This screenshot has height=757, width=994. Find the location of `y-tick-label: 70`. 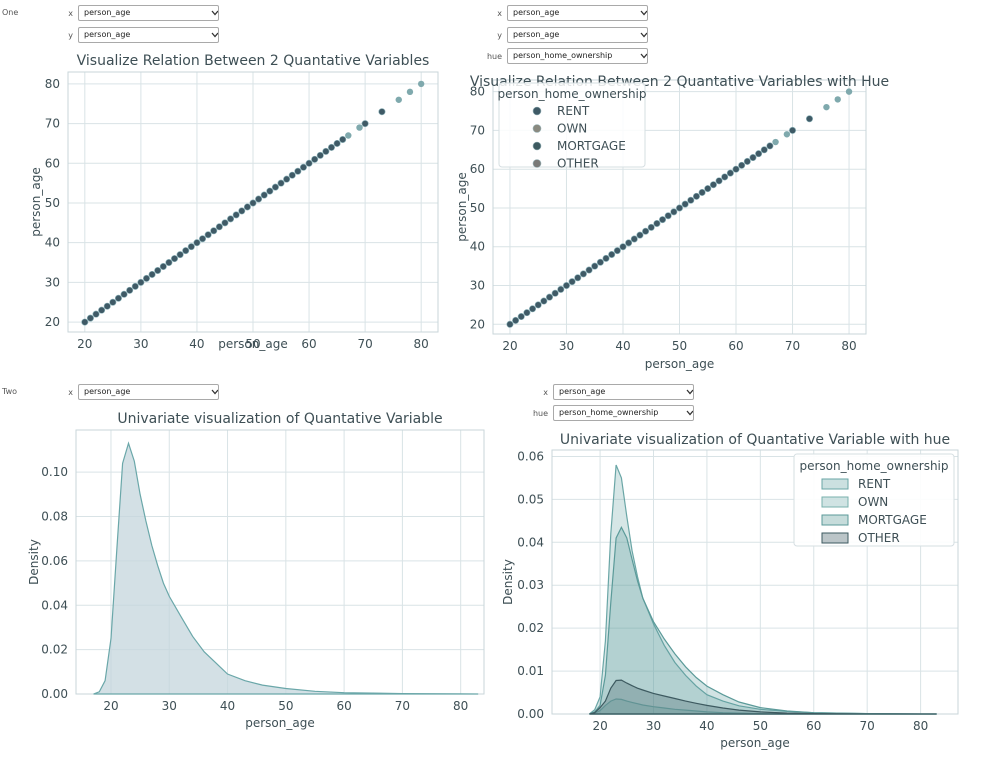

y-tick-label: 70 is located at coordinates (52, 124).